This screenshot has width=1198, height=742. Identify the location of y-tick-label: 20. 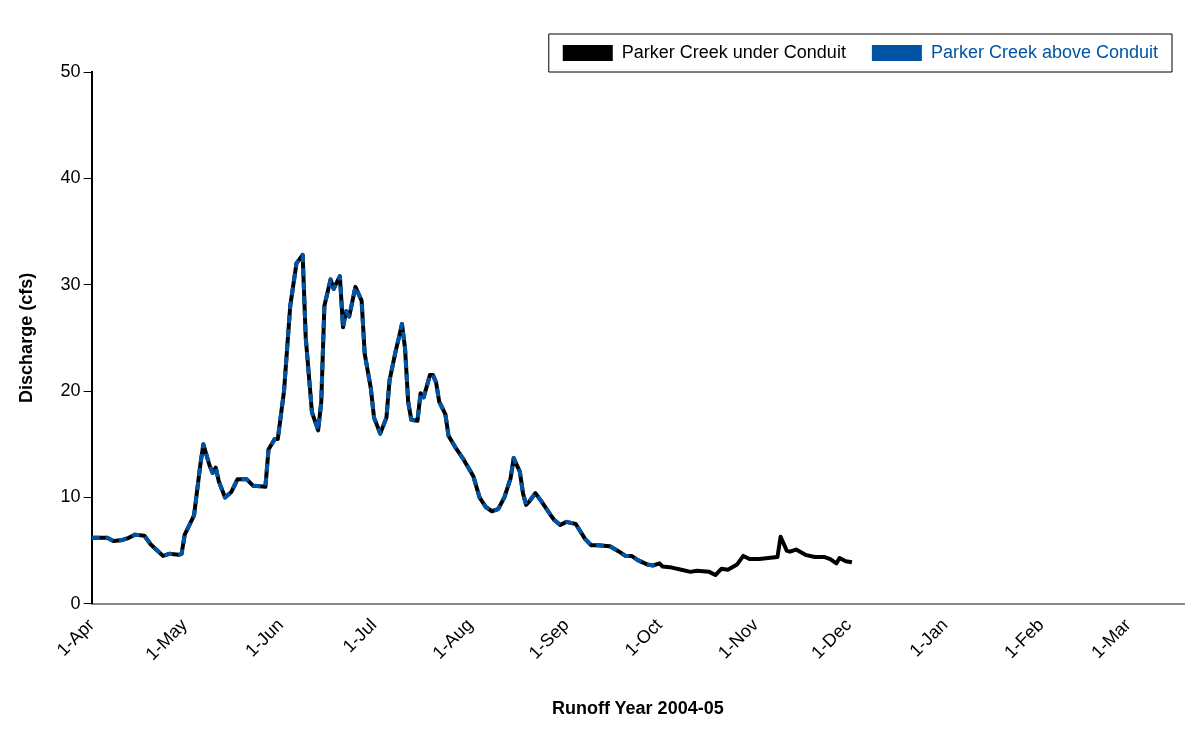
(70, 390).